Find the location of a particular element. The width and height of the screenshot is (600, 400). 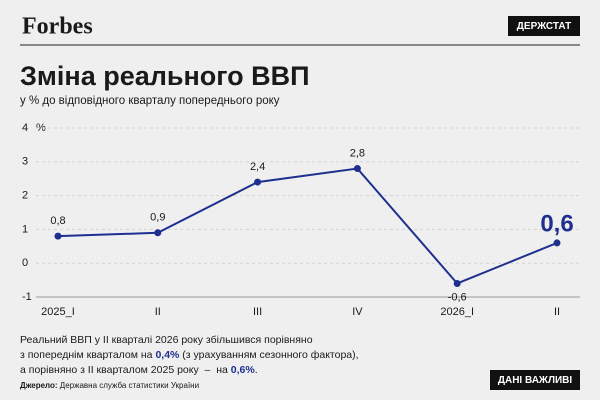

footer-badge-bg is located at coordinates (535, 380).